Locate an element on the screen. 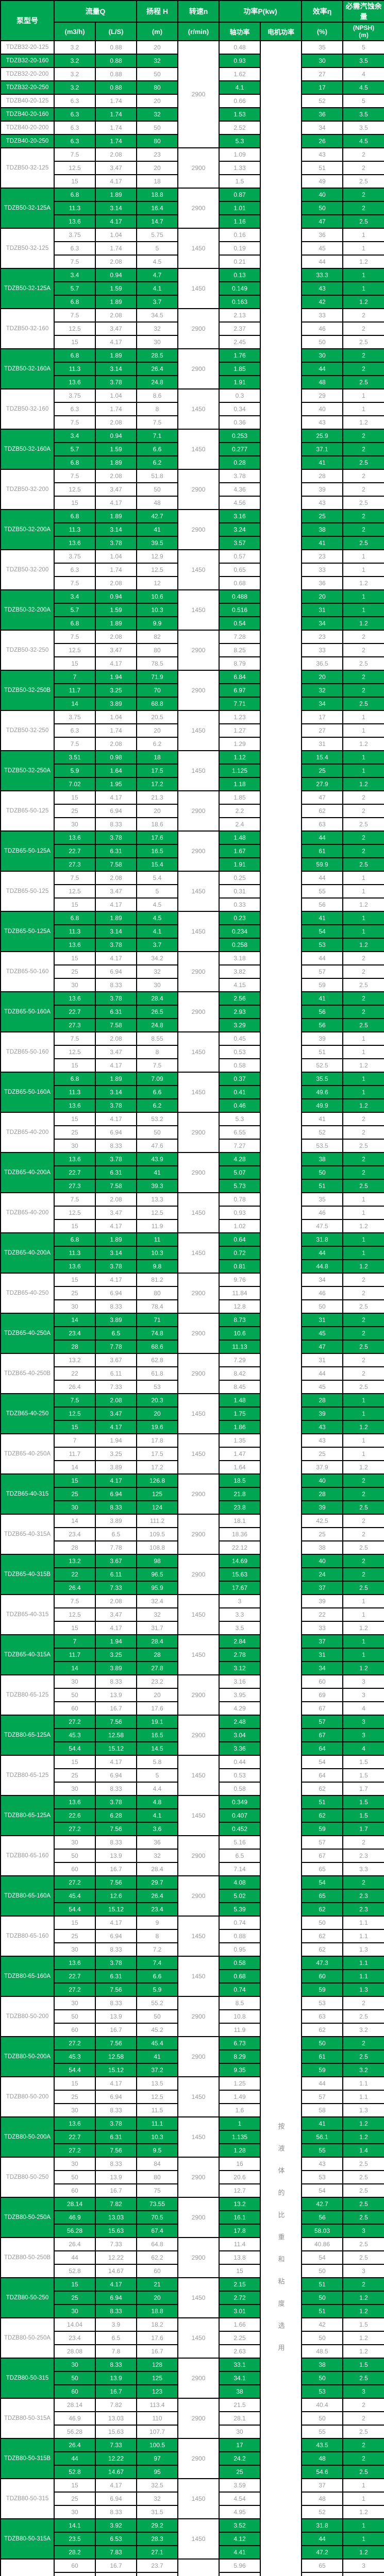  efficiency-cell: 52 is located at coordinates (323, 101).